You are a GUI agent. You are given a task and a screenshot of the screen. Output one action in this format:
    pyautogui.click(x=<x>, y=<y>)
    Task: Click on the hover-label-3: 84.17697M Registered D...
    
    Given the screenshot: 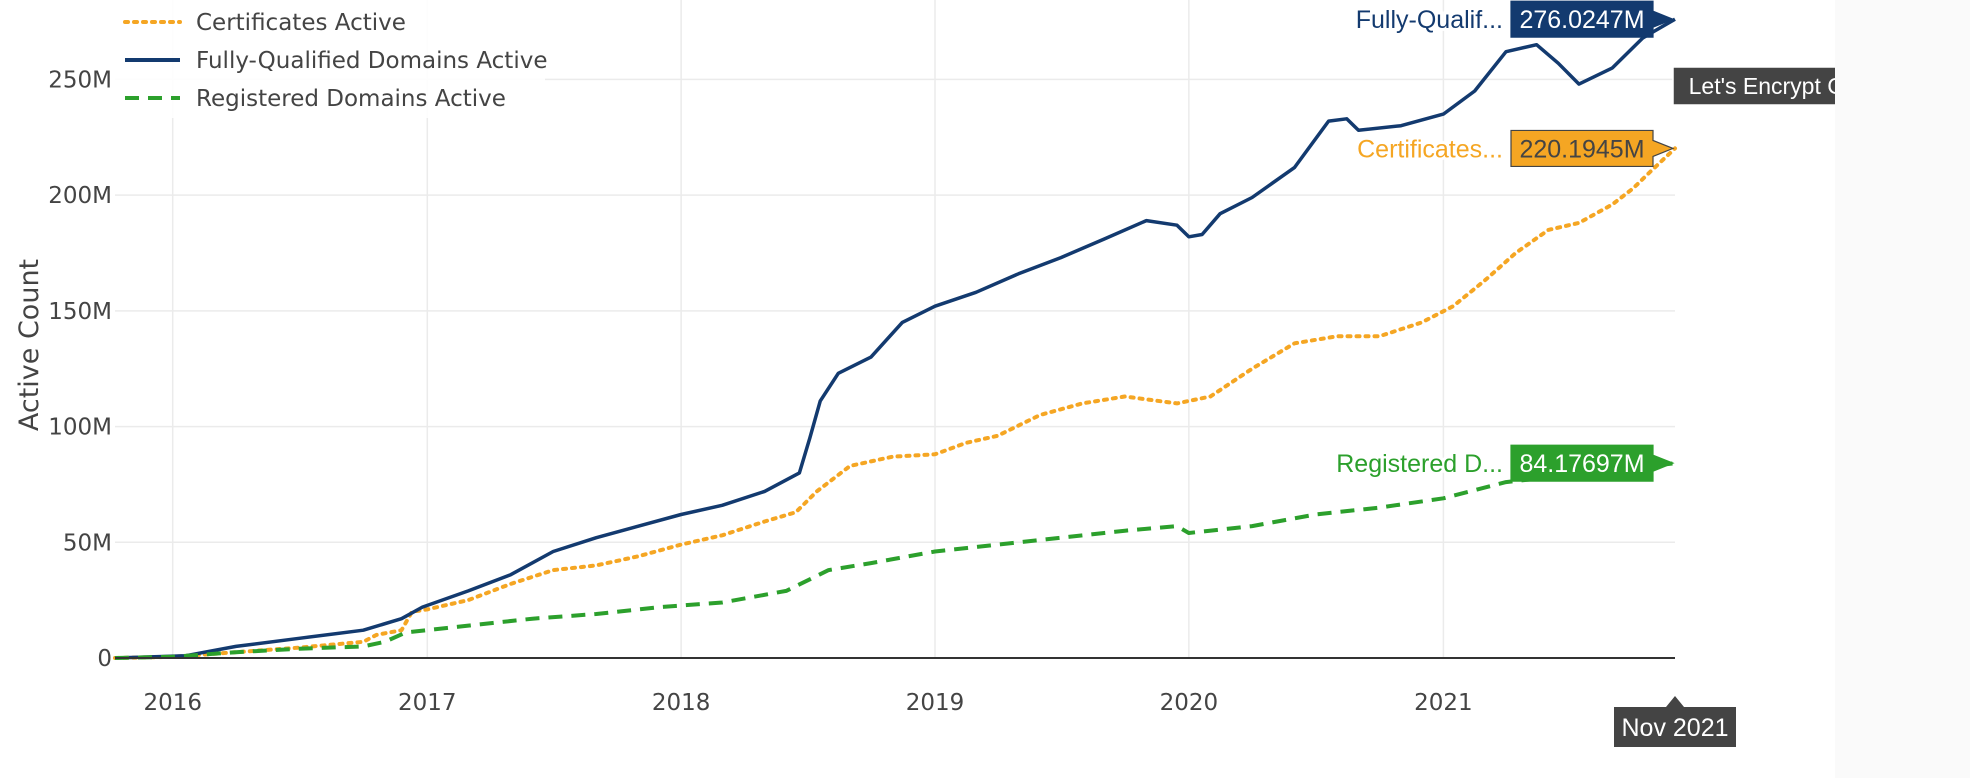 What is the action you would take?
    pyautogui.click(x=1504, y=463)
    